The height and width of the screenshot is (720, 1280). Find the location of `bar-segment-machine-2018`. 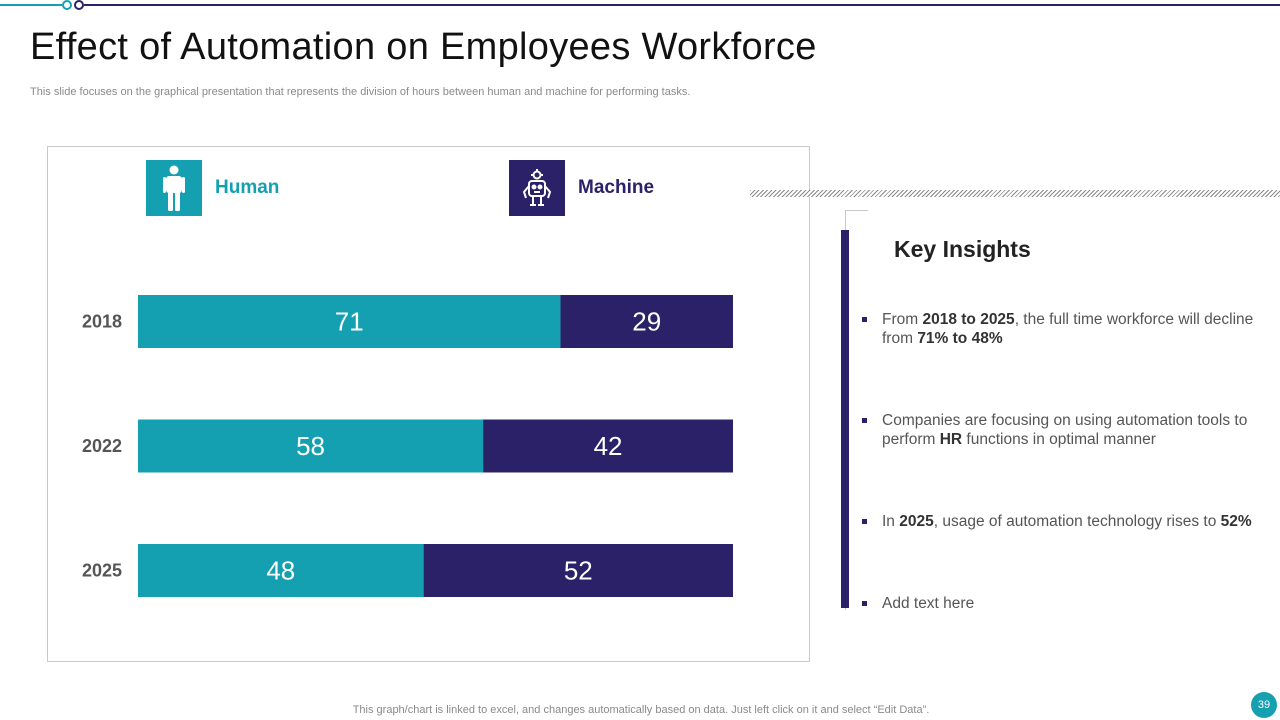

bar-segment-machine-2018 is located at coordinates (646, 321).